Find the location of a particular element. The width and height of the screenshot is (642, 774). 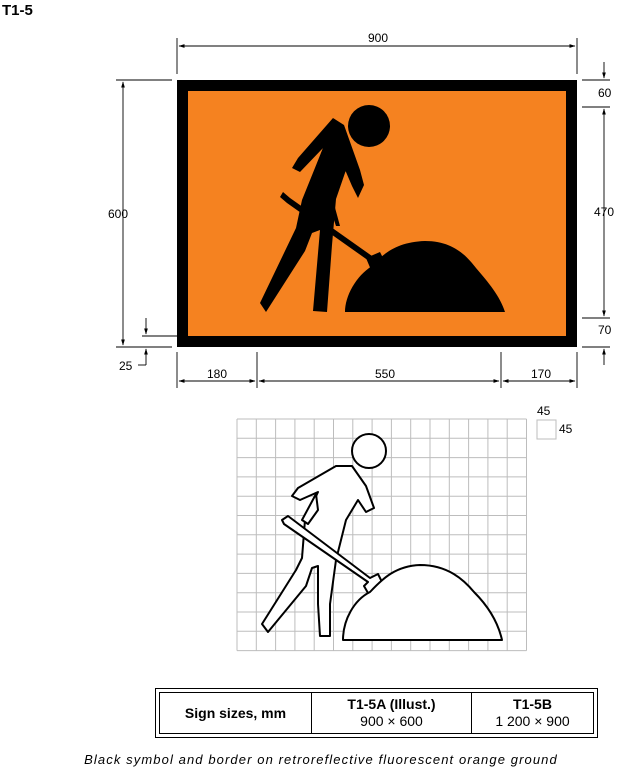

dim-label-right-bottom: 70 is located at coordinates (605, 330).